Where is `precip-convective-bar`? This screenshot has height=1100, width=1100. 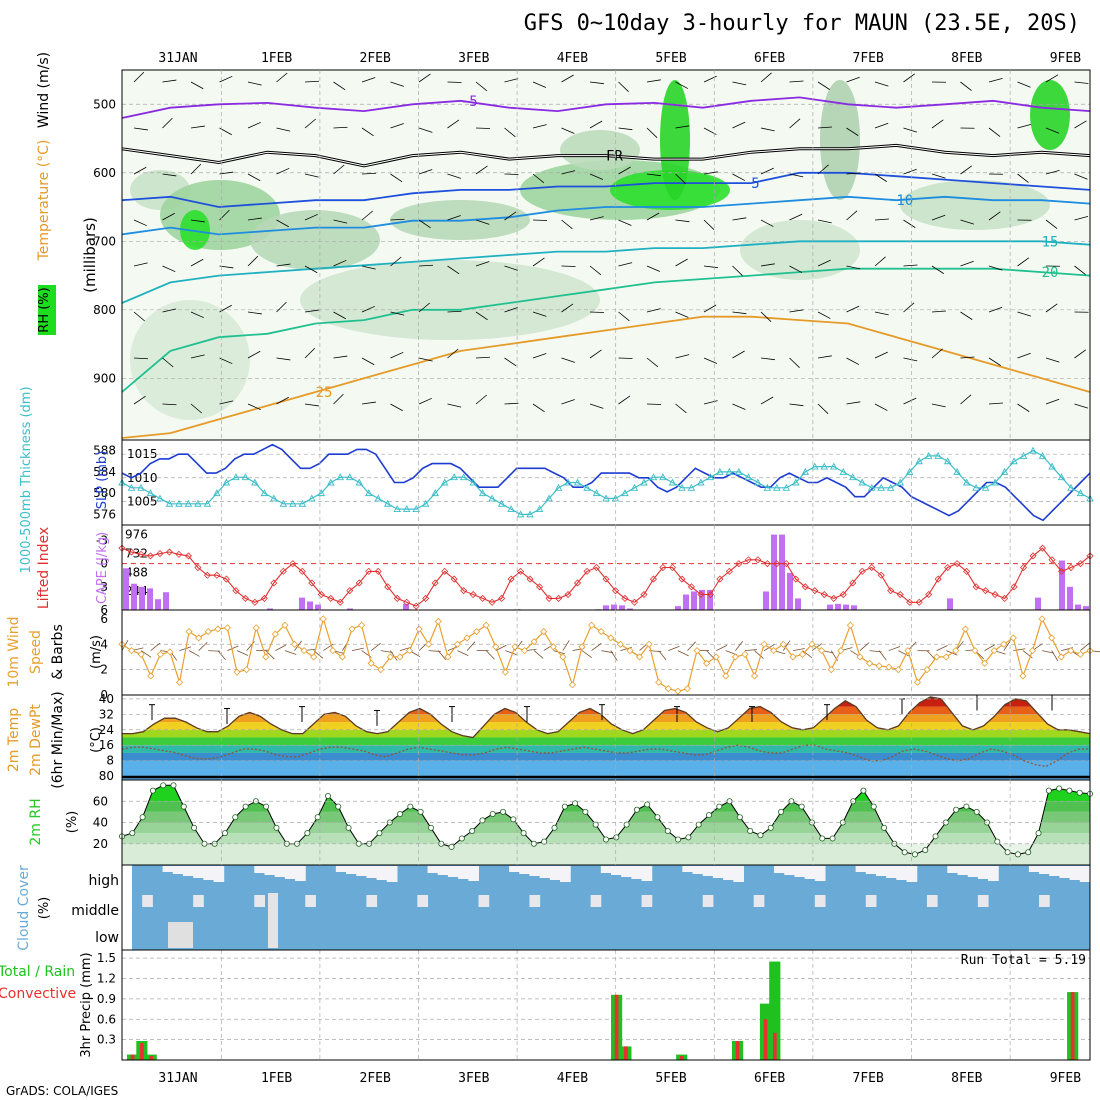 precip-convective-bar is located at coordinates (737, 1050).